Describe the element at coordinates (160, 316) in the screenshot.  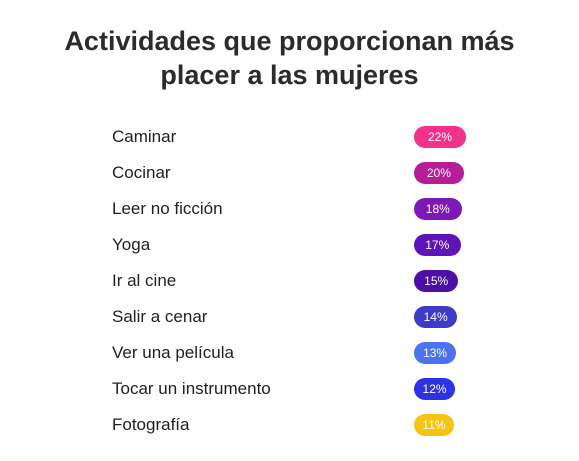
I see `category-label: Salir a cenar` at that location.